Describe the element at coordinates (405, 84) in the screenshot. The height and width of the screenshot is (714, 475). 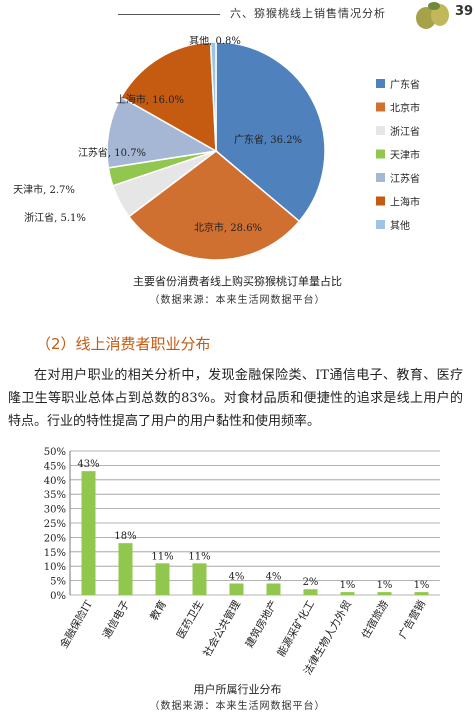
I see `legend-label: 广东省` at that location.